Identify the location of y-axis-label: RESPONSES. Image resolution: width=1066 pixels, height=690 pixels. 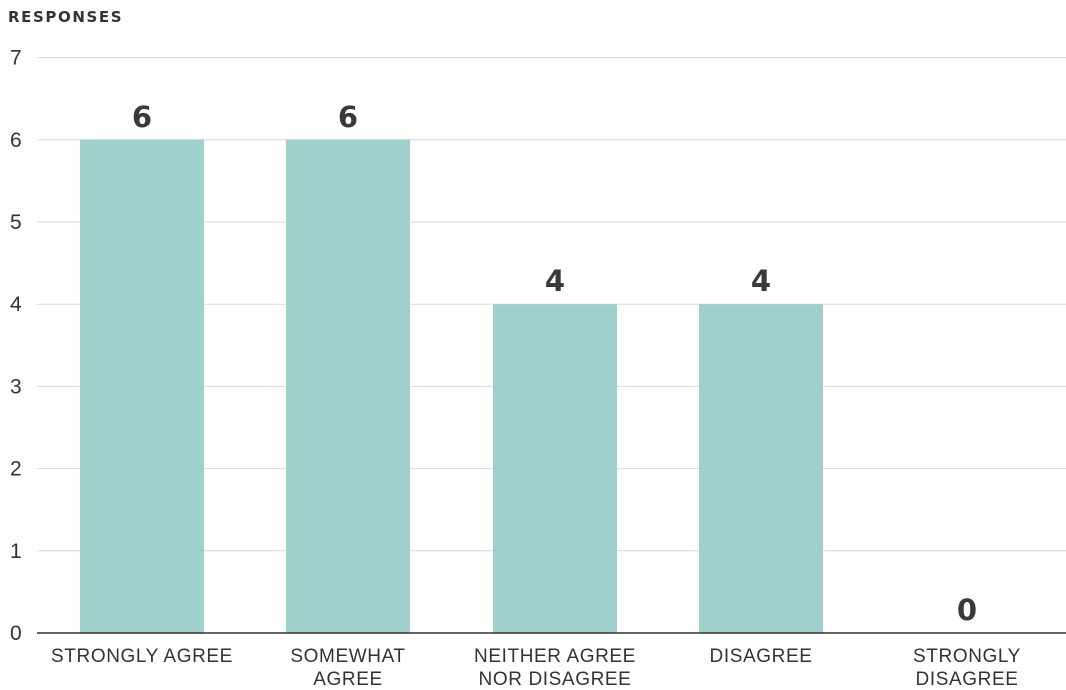
(65, 17).